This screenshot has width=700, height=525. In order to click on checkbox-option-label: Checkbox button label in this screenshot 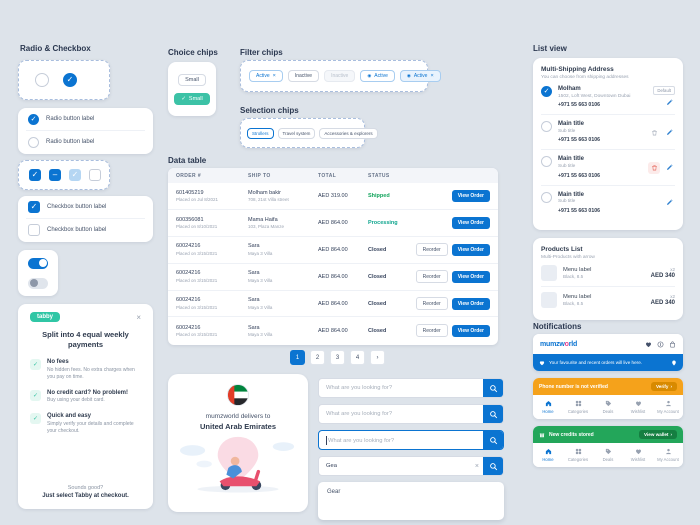, I will do `click(77, 207)`.